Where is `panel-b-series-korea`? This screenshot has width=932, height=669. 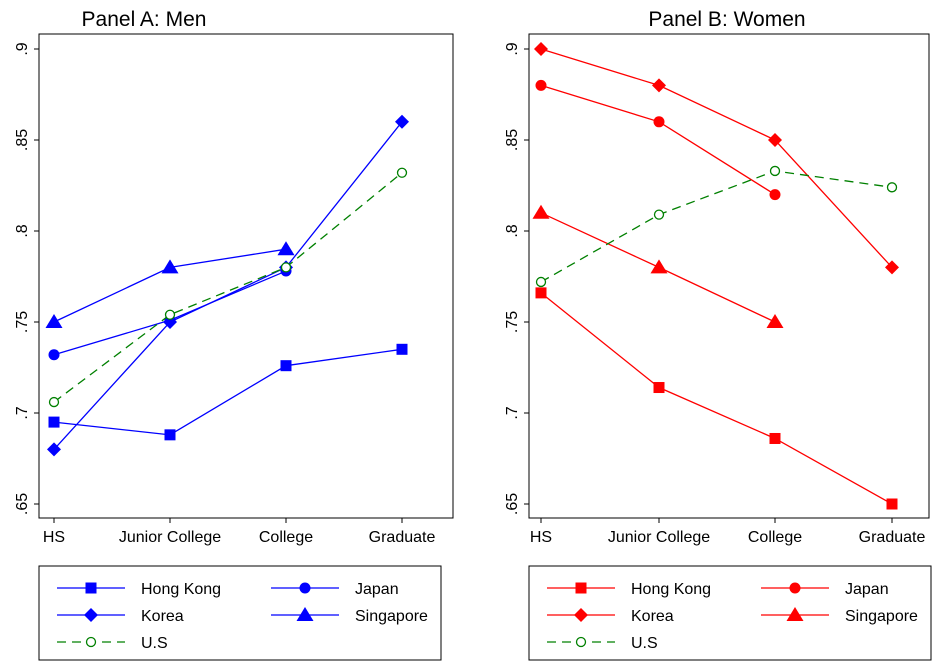 panel-b-series-korea is located at coordinates (716, 158).